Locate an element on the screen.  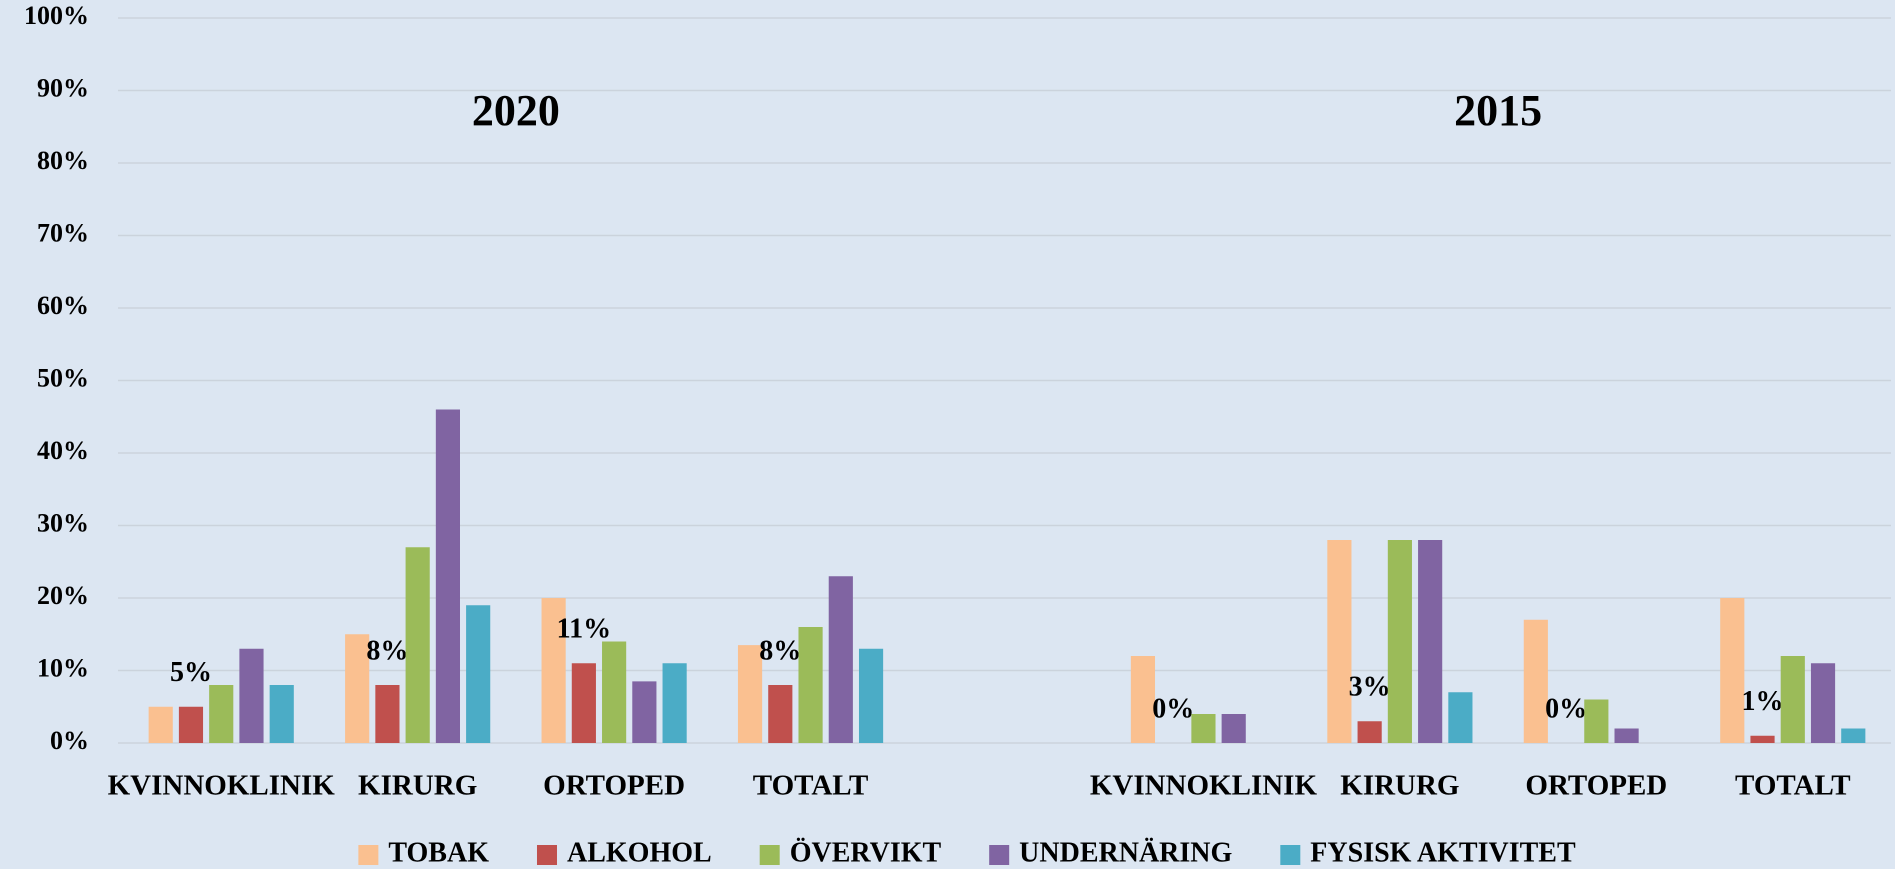
group-title: 2020 is located at coordinates (516, 110).